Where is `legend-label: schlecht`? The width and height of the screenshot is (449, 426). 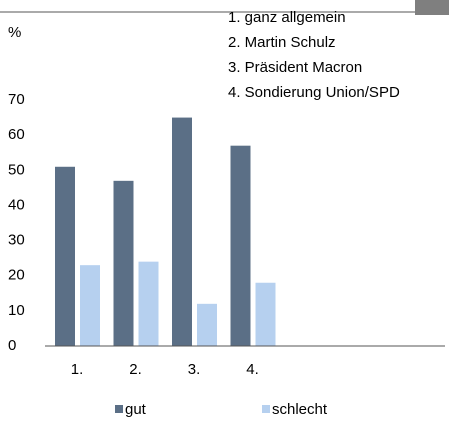
legend-label: schlecht is located at coordinates (300, 409).